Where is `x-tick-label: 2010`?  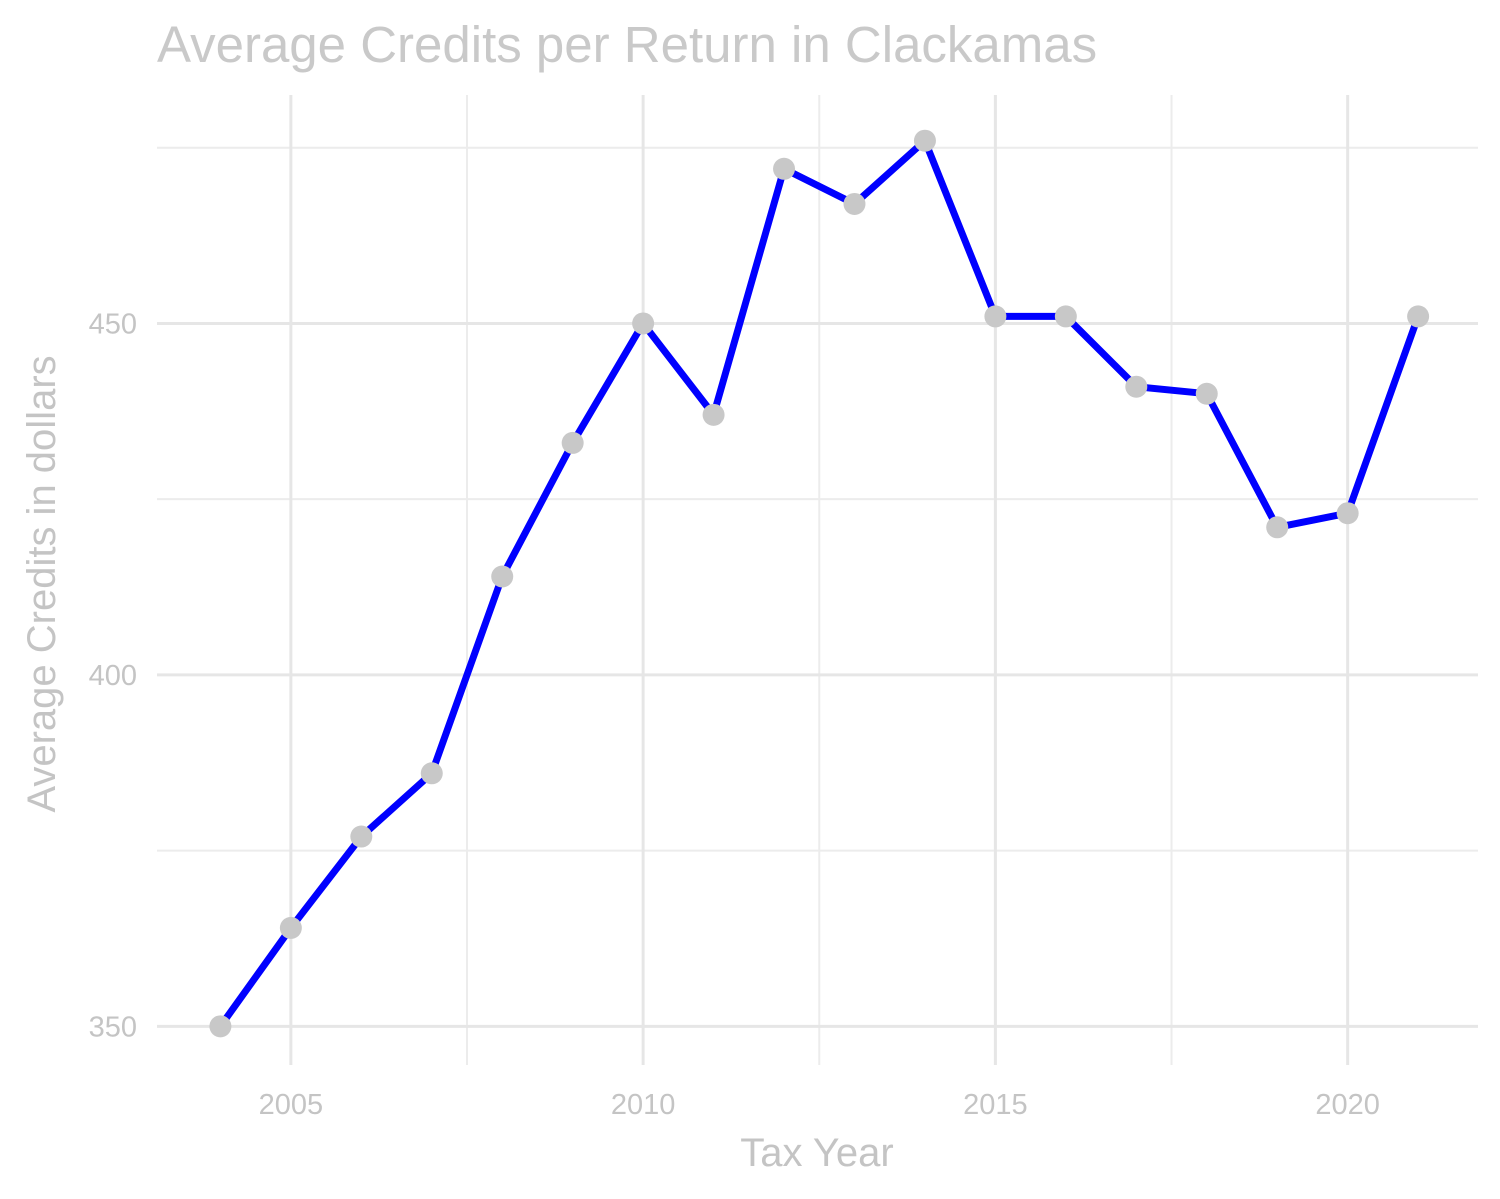 x-tick-label: 2010 is located at coordinates (643, 1105).